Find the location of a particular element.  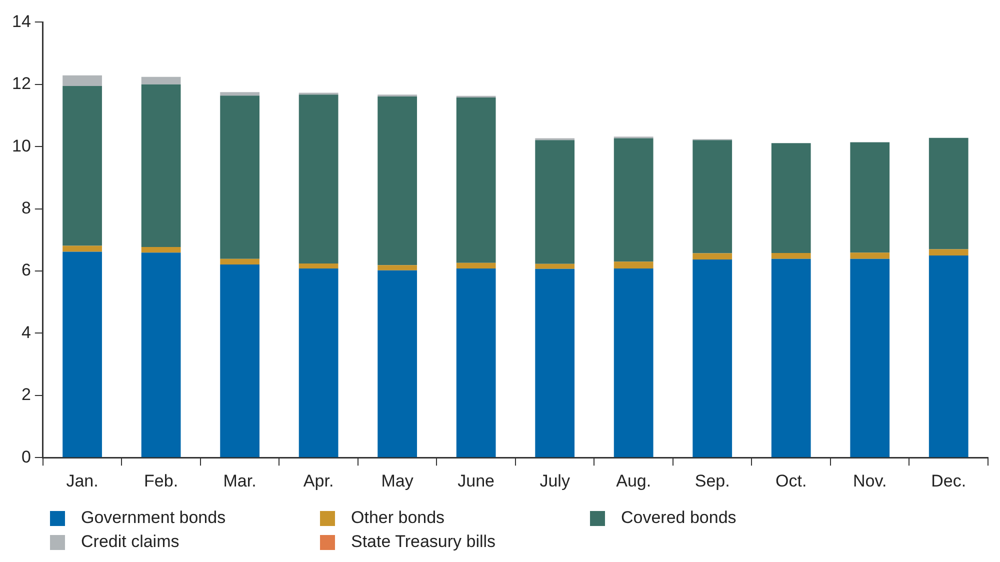

legend-label: Covered bonds is located at coordinates (678, 518).